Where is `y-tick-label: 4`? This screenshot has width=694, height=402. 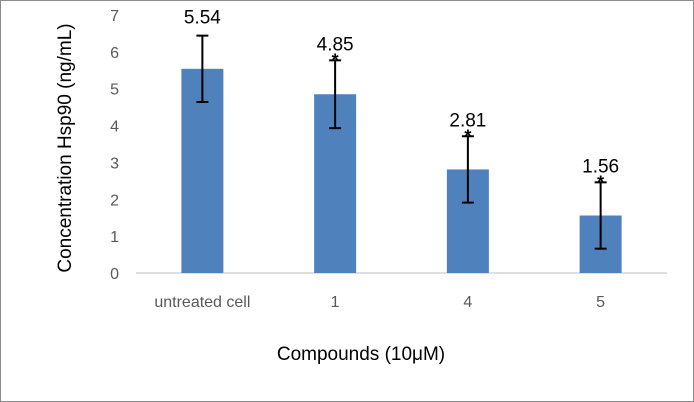
y-tick-label: 4 is located at coordinates (114, 127).